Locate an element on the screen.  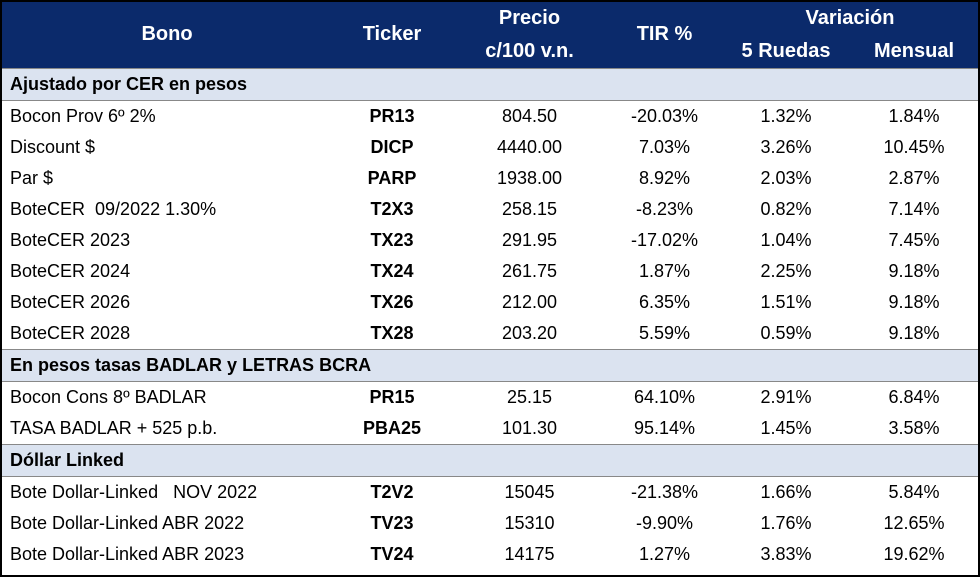
tir: 6.35% is located at coordinates (664, 301).